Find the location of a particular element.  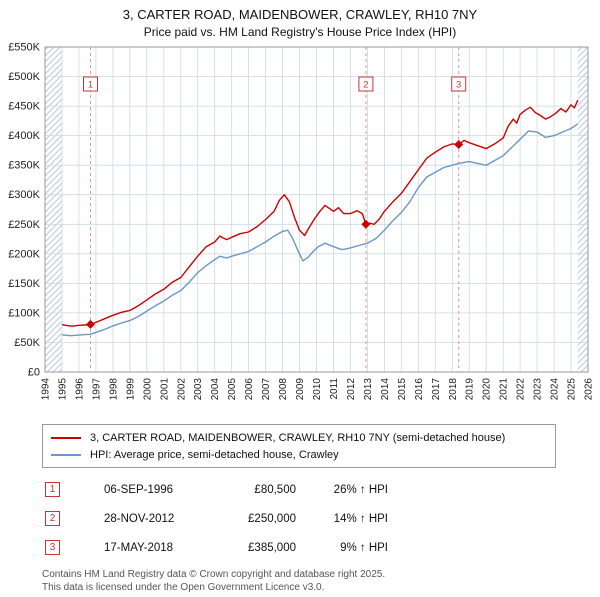

x-tick-label: 2023 is located at coordinates (538, 389).